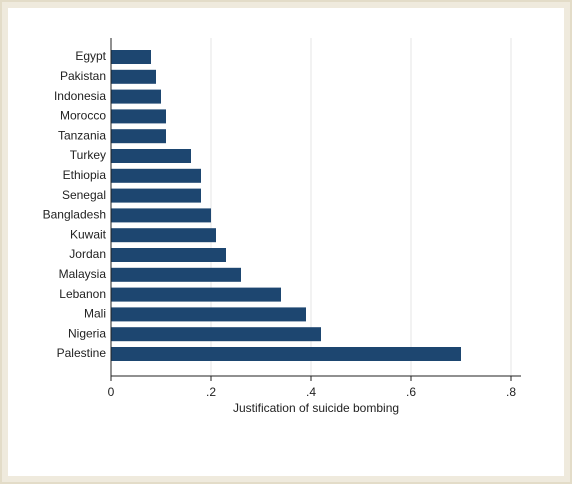 The width and height of the screenshot is (572, 489). What do you see at coordinates (411, 392) in the screenshot?
I see `x-tick-label: .6` at bounding box center [411, 392].